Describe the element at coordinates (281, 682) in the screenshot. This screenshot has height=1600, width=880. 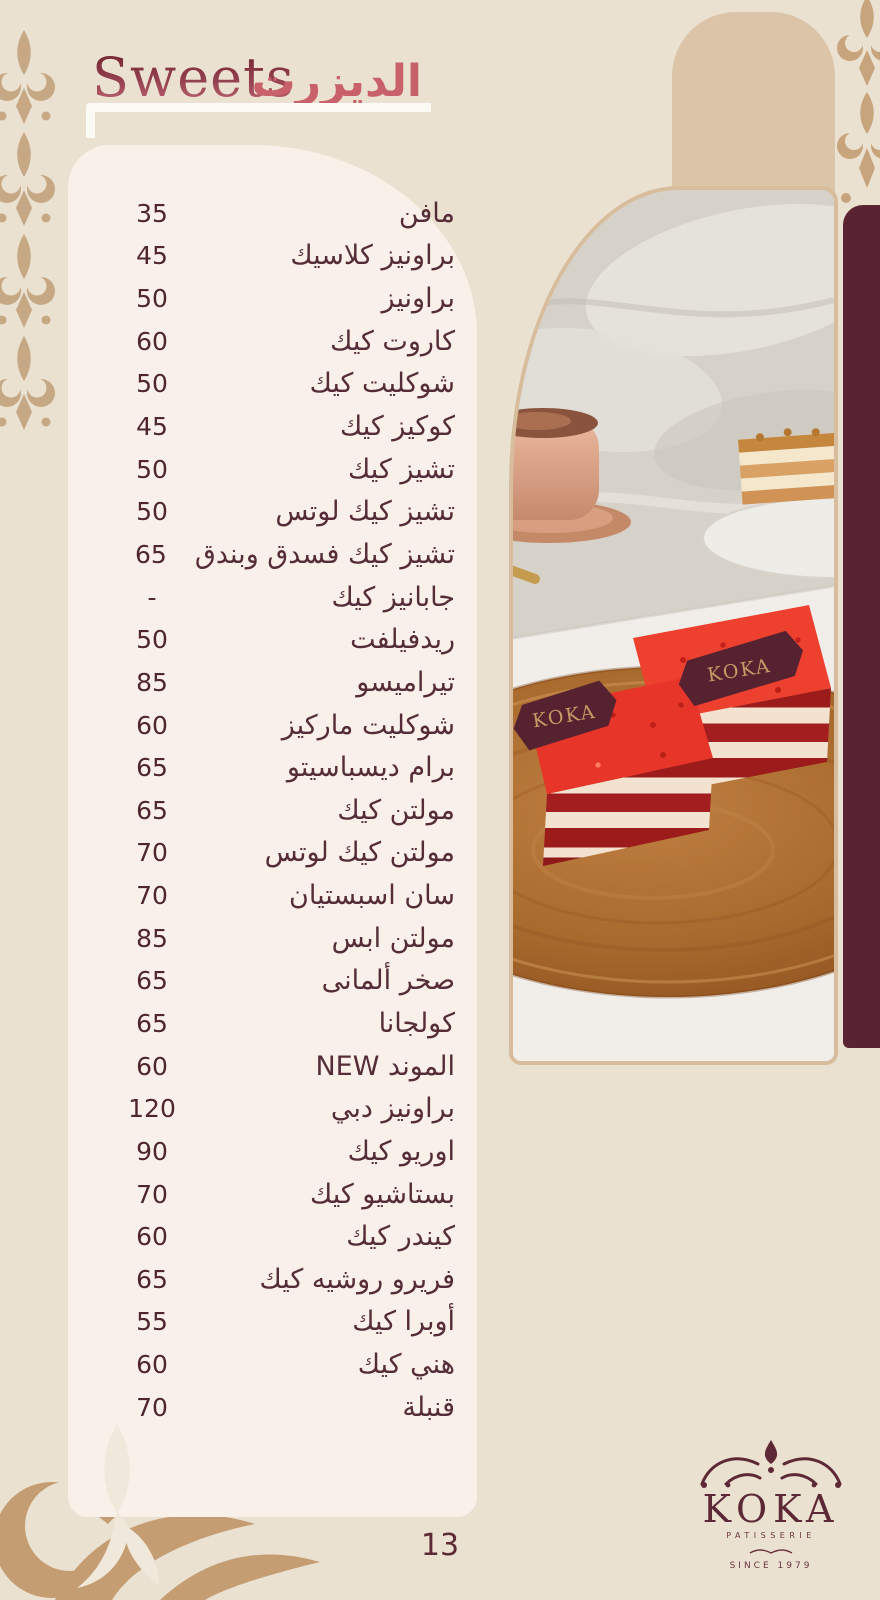
I see `menu-item-row: تيراميسو 85` at that location.